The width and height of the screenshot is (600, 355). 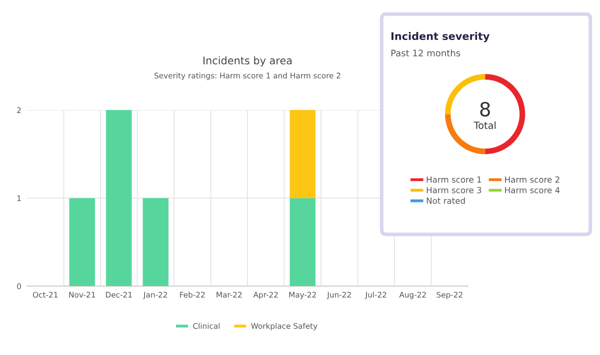 I want to click on text: 8, so click(x=485, y=109).